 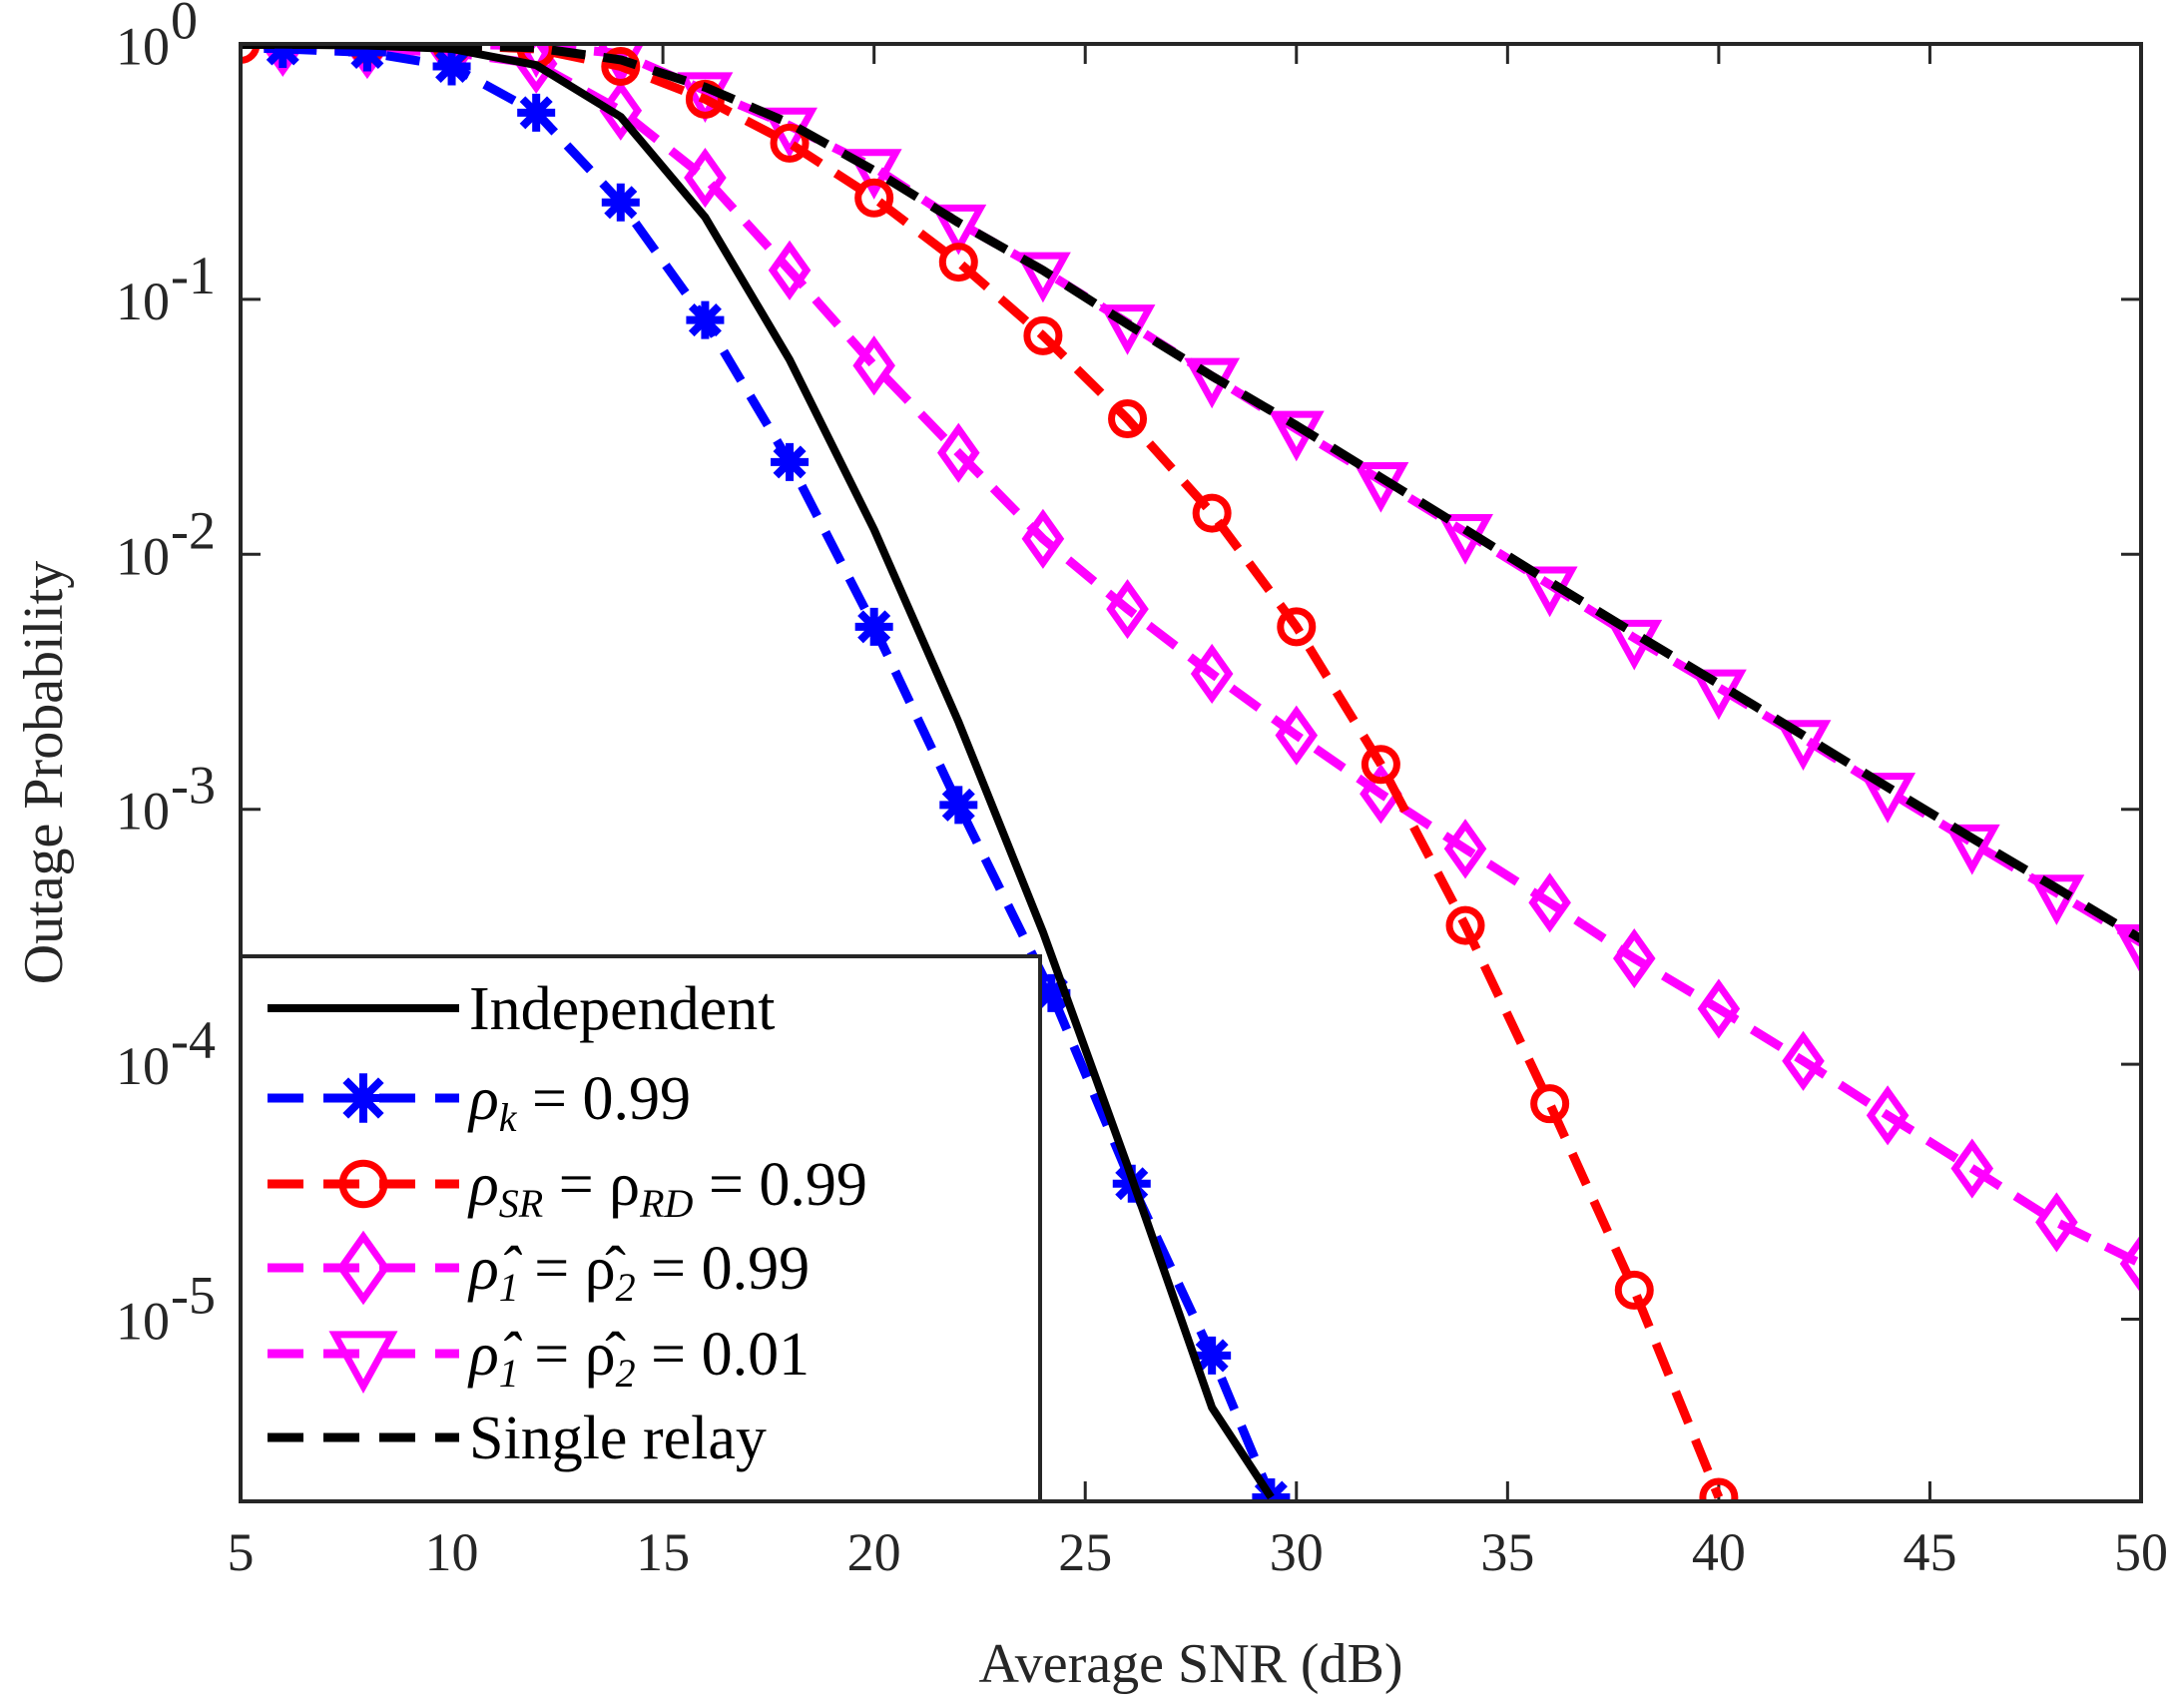 What do you see at coordinates (1198, 1552) in the screenshot?
I see `x-tick-labels: 5 10 15 20 25 30 35 40 45 50` at bounding box center [1198, 1552].